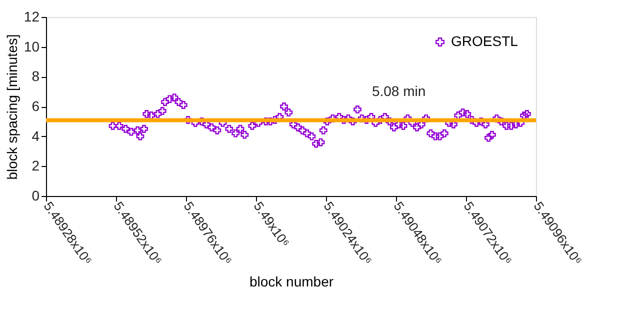 The image size is (640, 330). What do you see at coordinates (36, 76) in the screenshot?
I see `y-tick-label: 8` at bounding box center [36, 76].